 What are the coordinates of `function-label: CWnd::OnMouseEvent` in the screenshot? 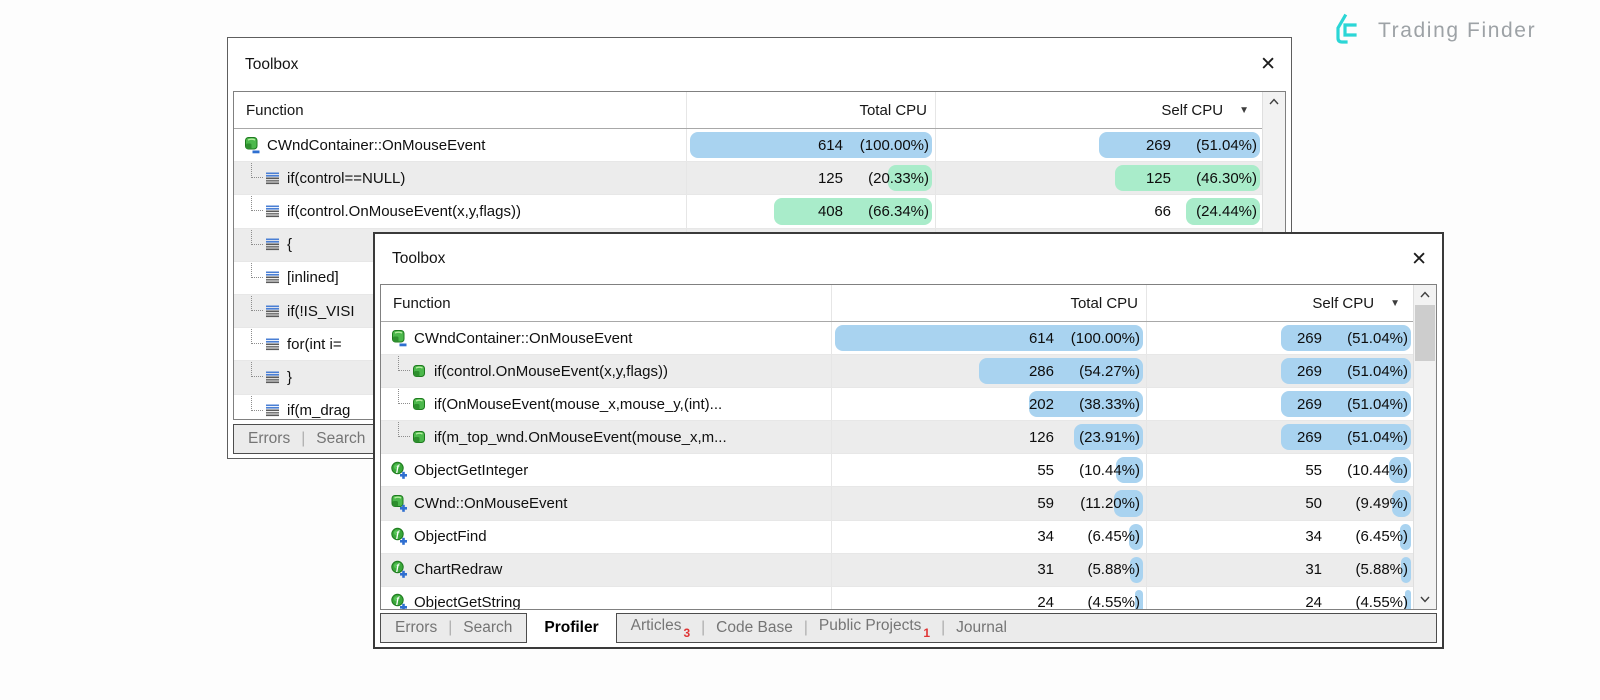 It's located at (491, 504).